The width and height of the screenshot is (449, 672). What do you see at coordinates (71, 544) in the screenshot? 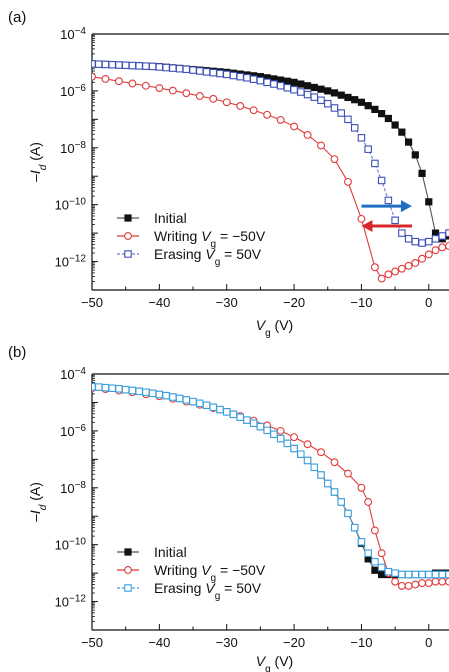
I see `y-tick-label: 10−10` at bounding box center [71, 544].